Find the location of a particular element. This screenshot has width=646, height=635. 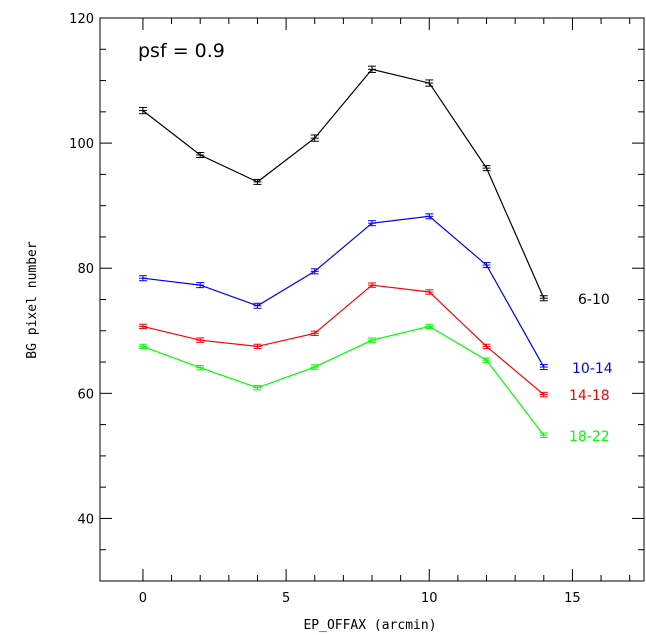

x-axis-label: EP_OFFAX (arcmin) is located at coordinates (369, 625).